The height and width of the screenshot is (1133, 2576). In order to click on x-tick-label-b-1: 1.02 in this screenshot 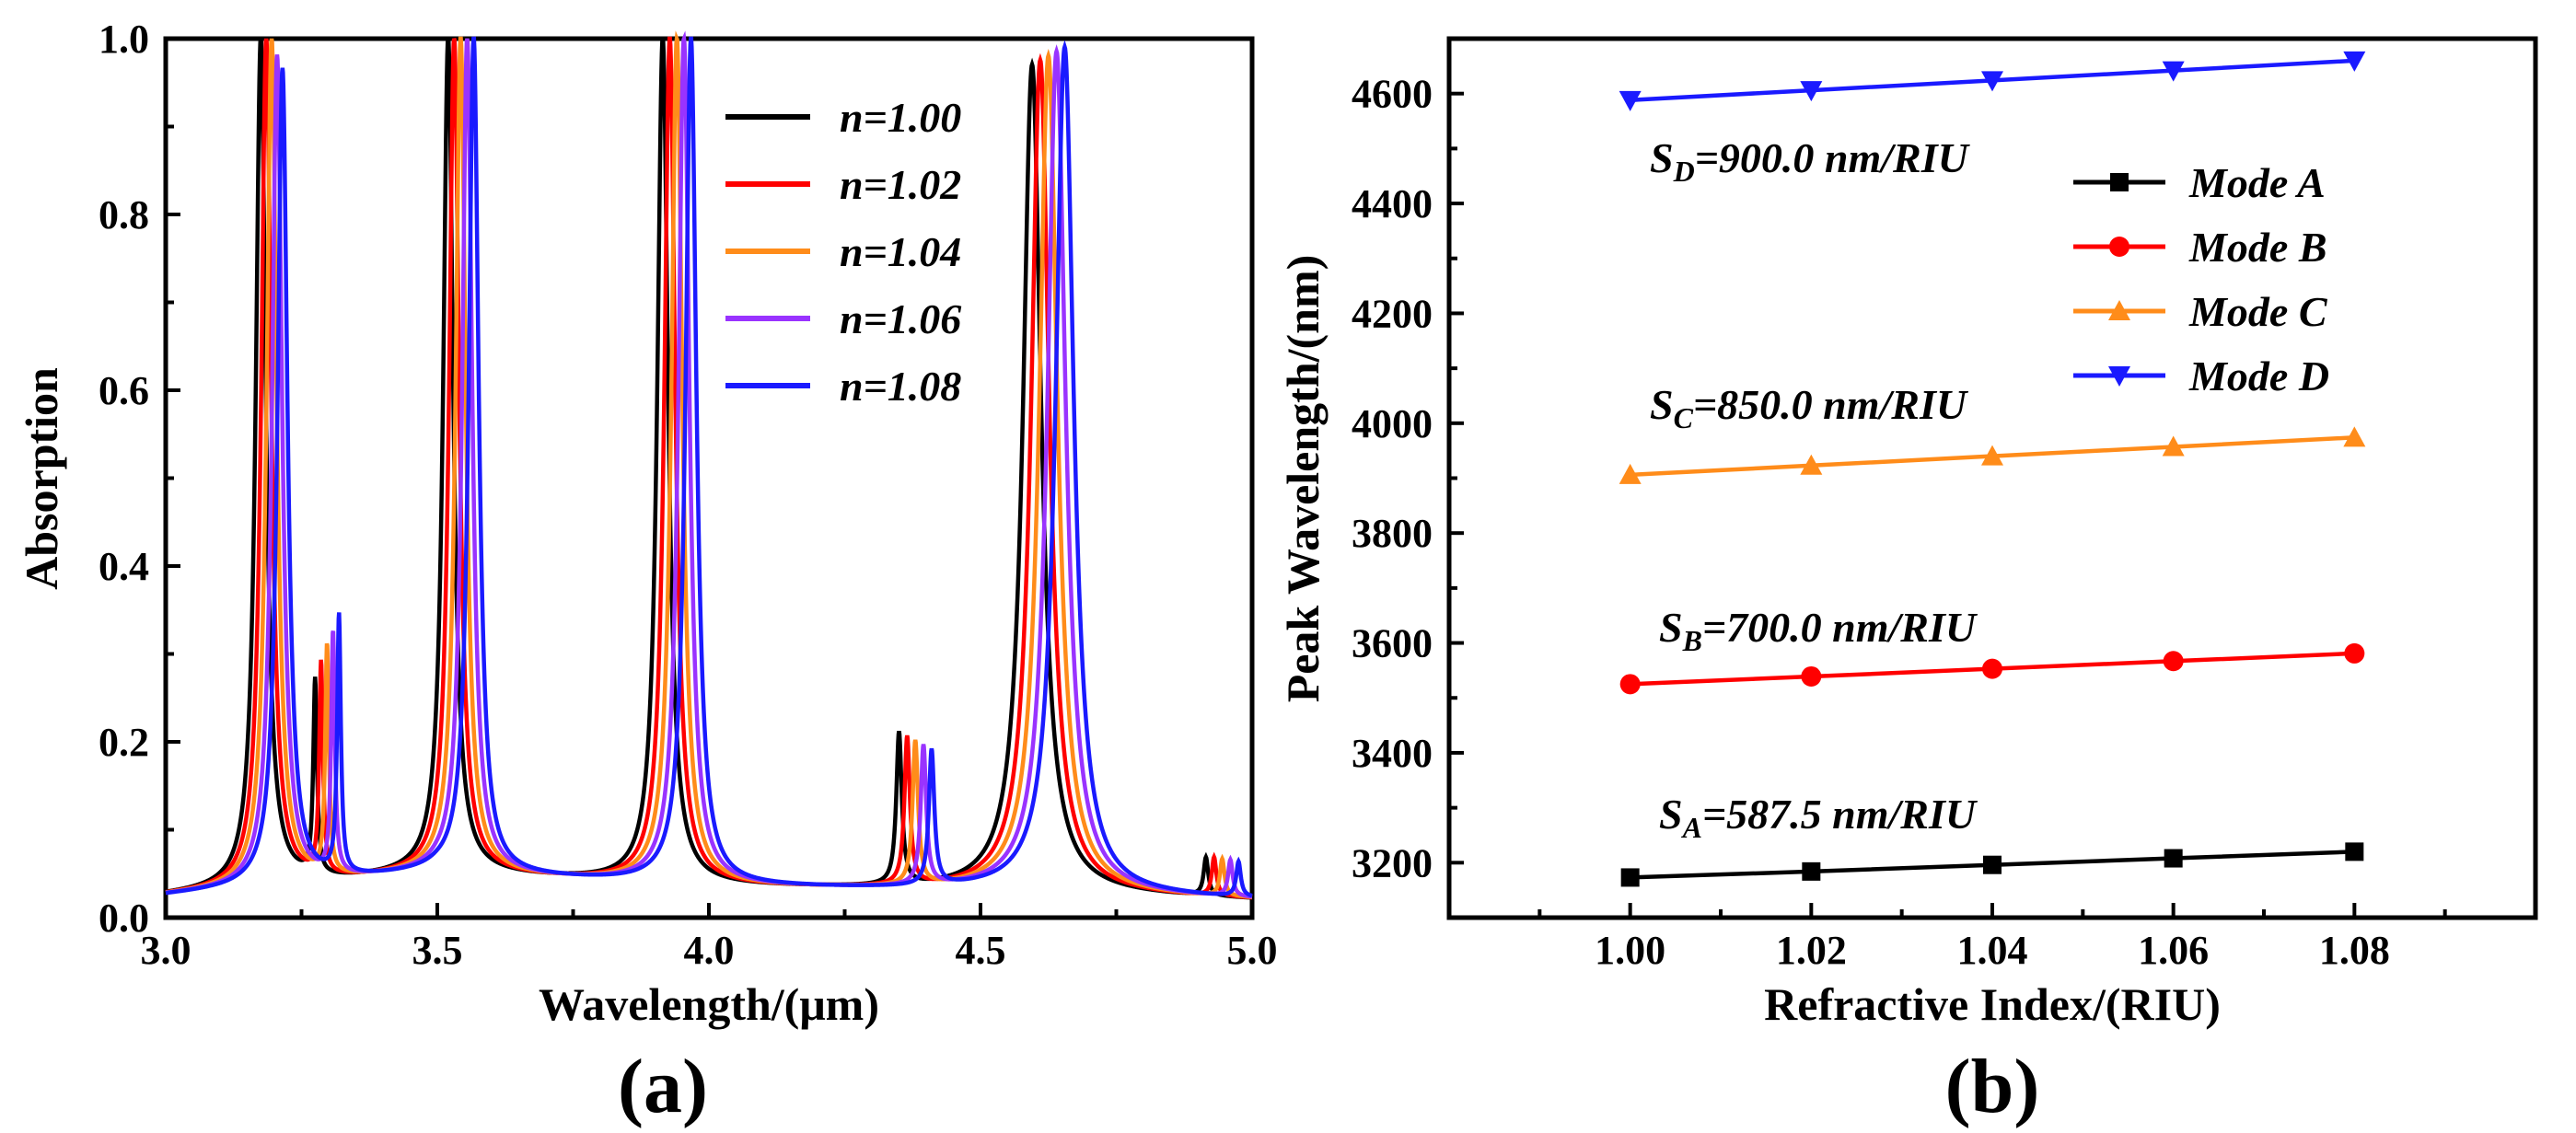, I will do `click(1811, 950)`.